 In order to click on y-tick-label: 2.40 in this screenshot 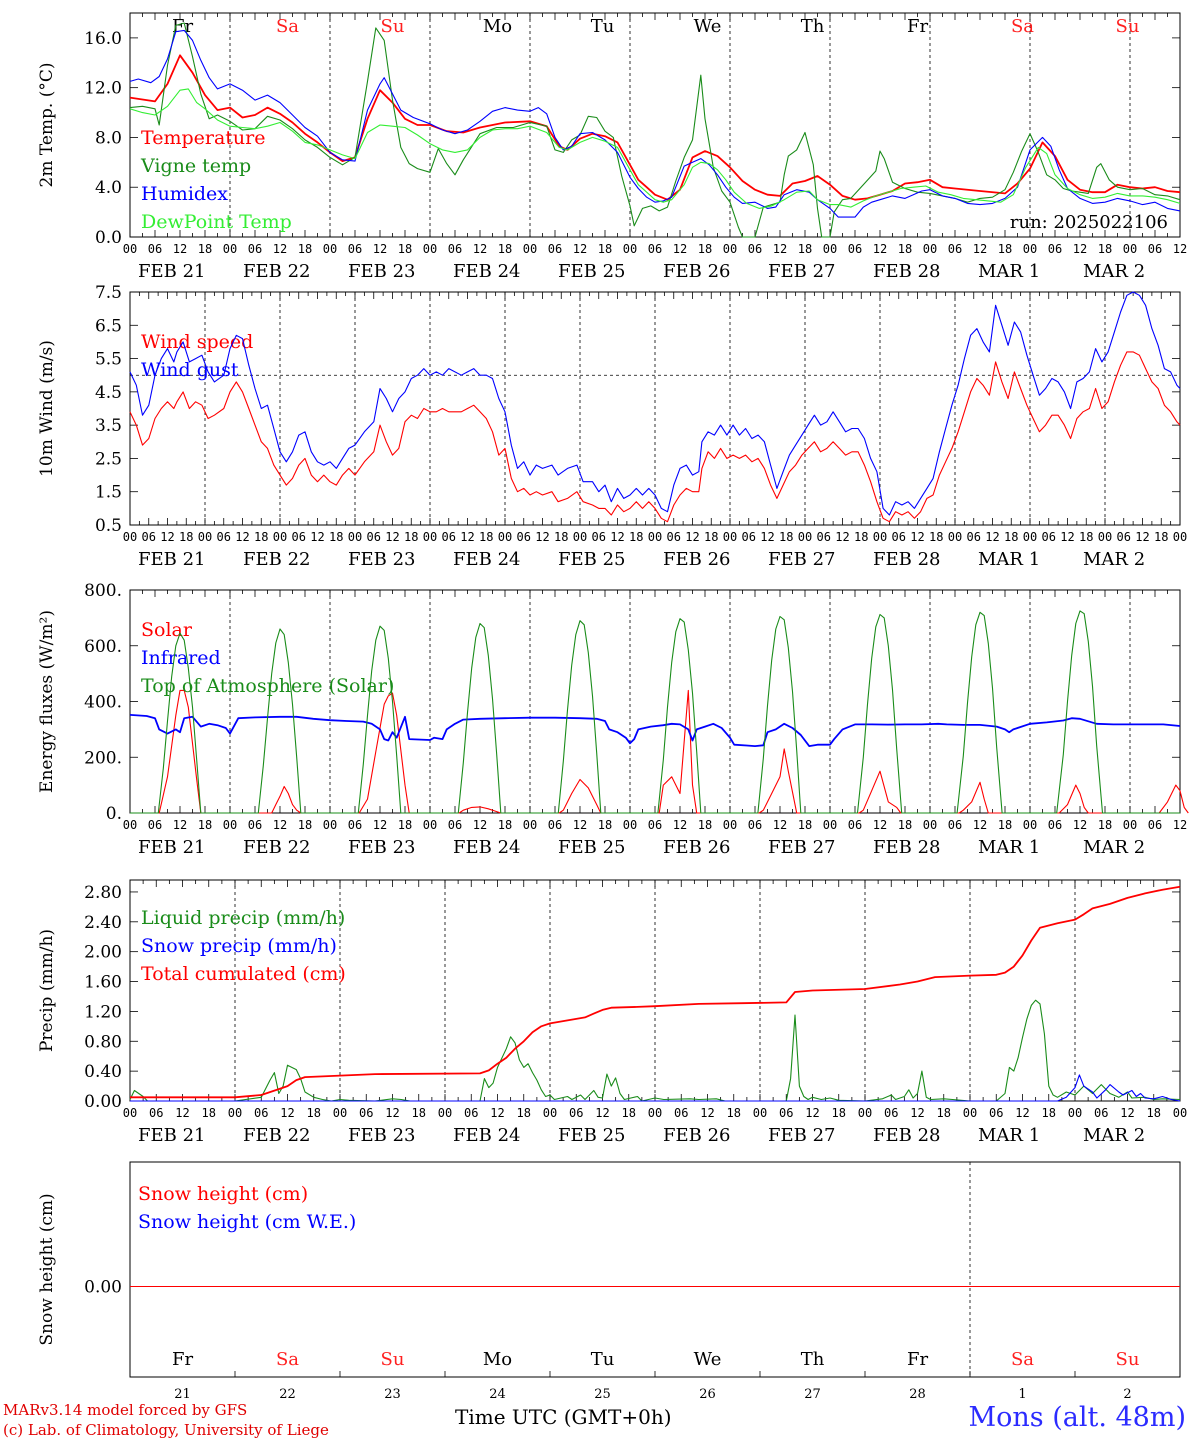, I will do `click(103, 923)`.